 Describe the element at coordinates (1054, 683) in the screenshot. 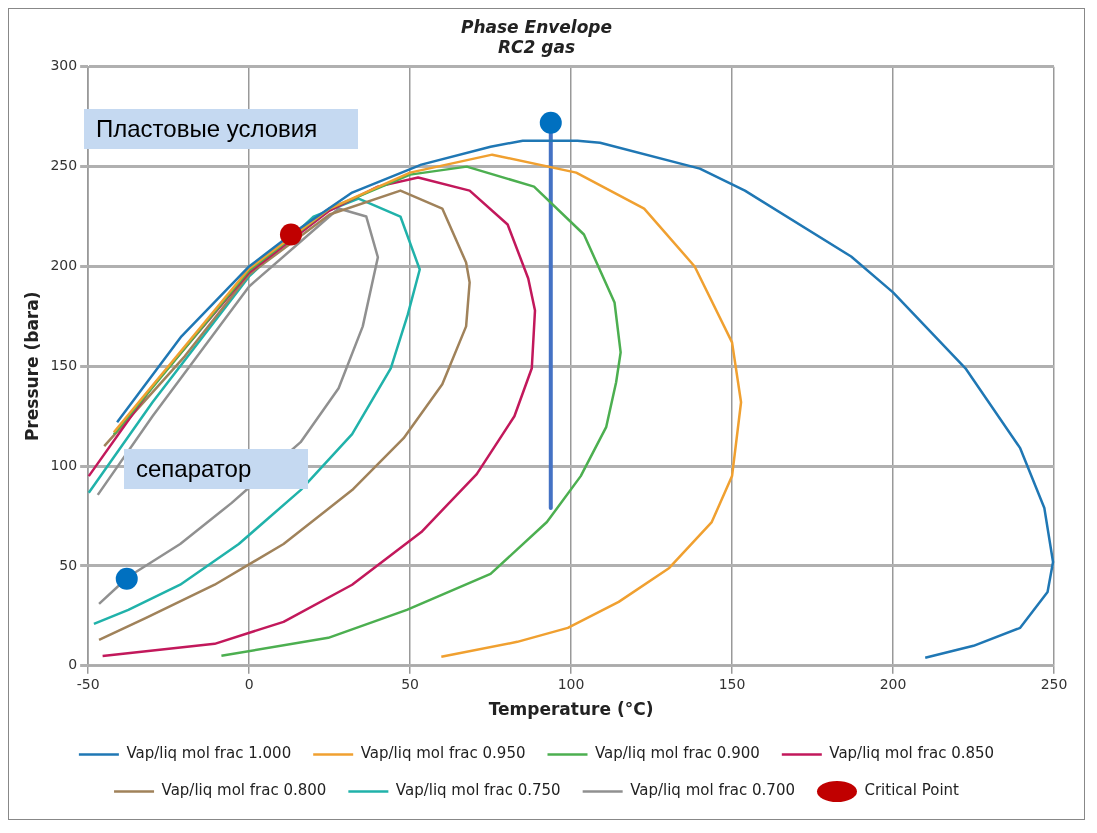

I see `x-tick-label: 250` at that location.